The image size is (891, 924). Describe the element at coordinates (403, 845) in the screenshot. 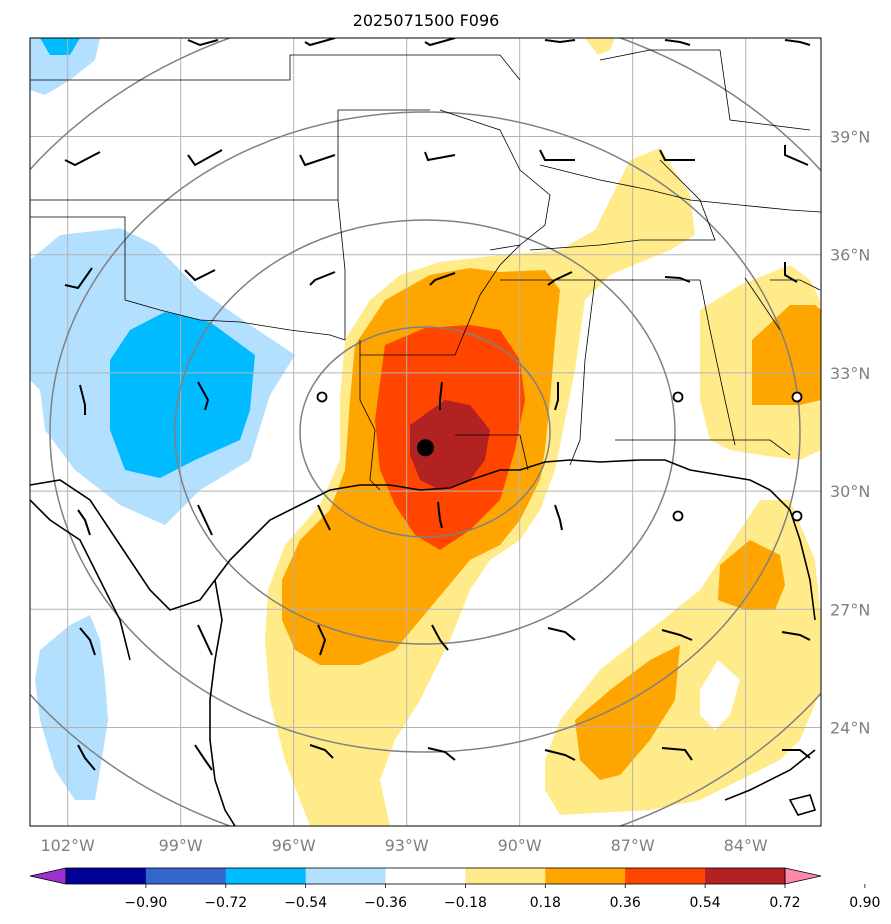

I see `longitude-tick-labels: 102°W 99°W 96°W 93°W 90°W 87°W 84°W` at that location.